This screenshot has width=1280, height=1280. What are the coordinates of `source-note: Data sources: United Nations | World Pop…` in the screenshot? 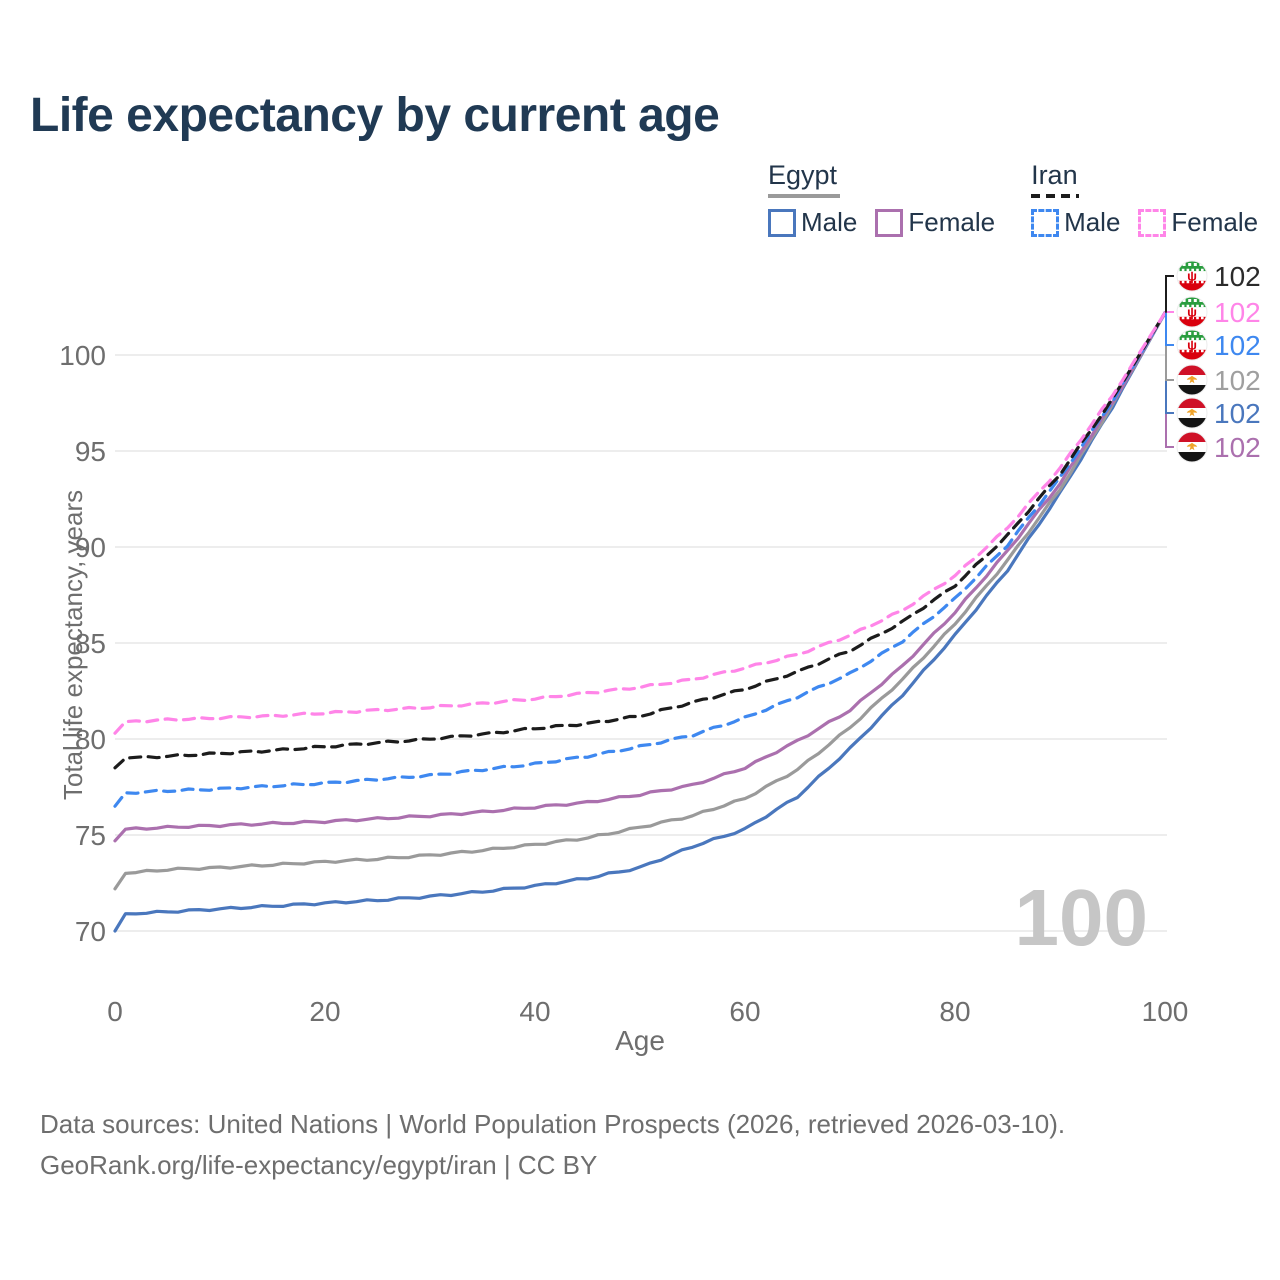 It's located at (552, 1145).